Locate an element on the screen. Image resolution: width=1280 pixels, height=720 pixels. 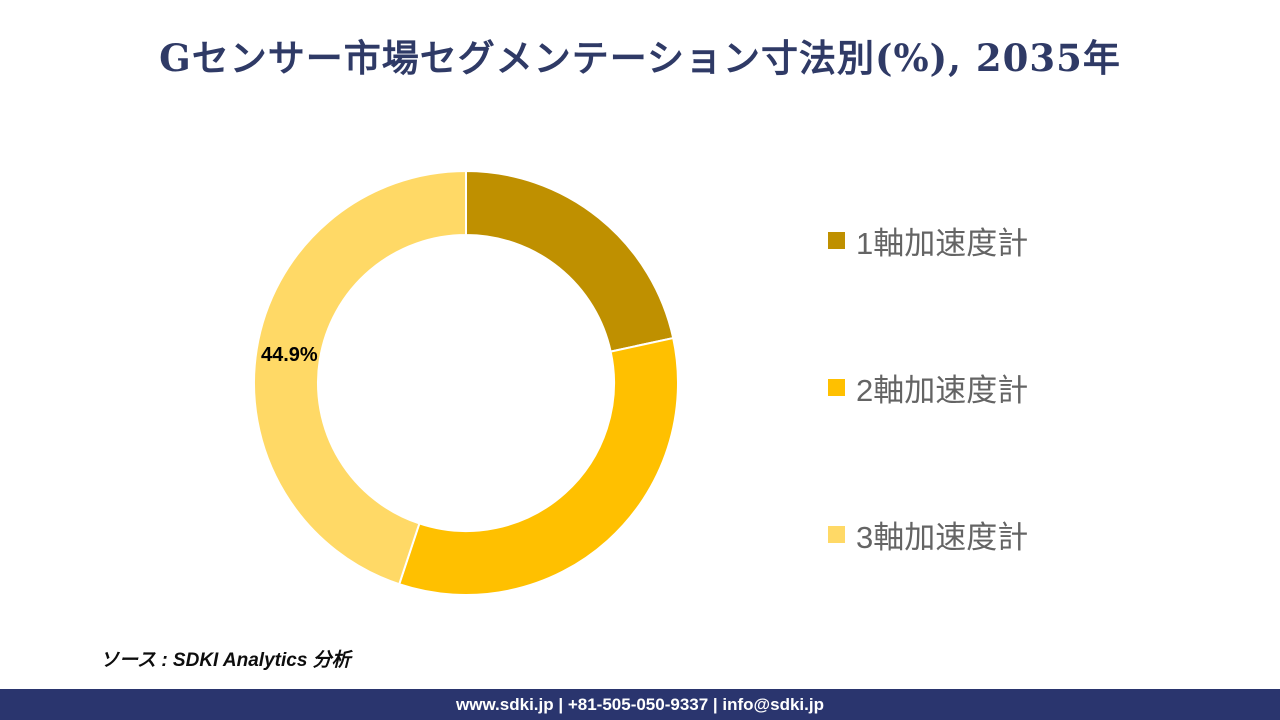
legend-label: 2軸加速度計 is located at coordinates (942, 390).